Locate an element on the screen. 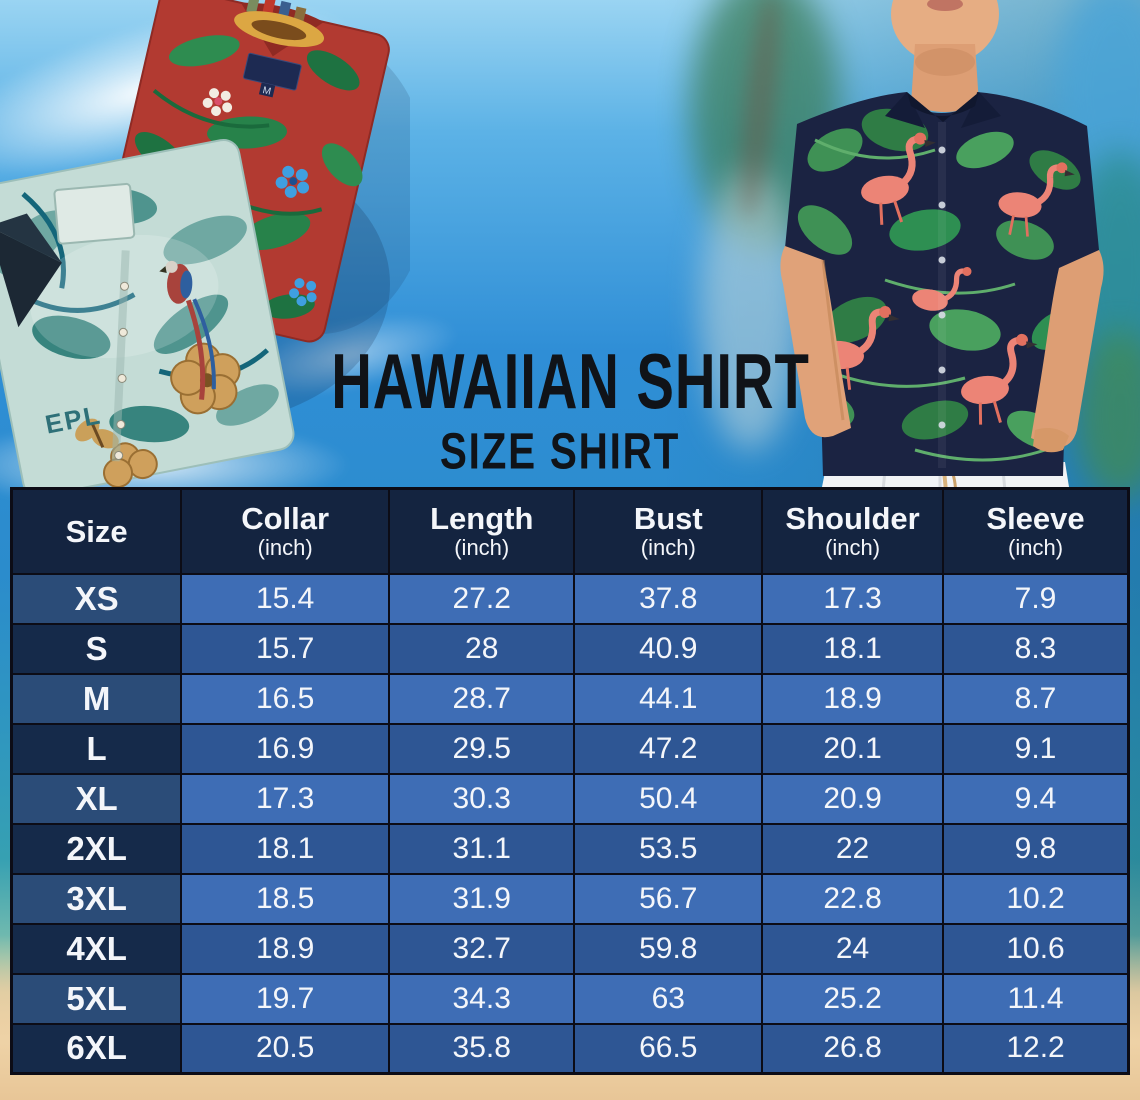  value-cell: 40.9 is located at coordinates (668, 648).